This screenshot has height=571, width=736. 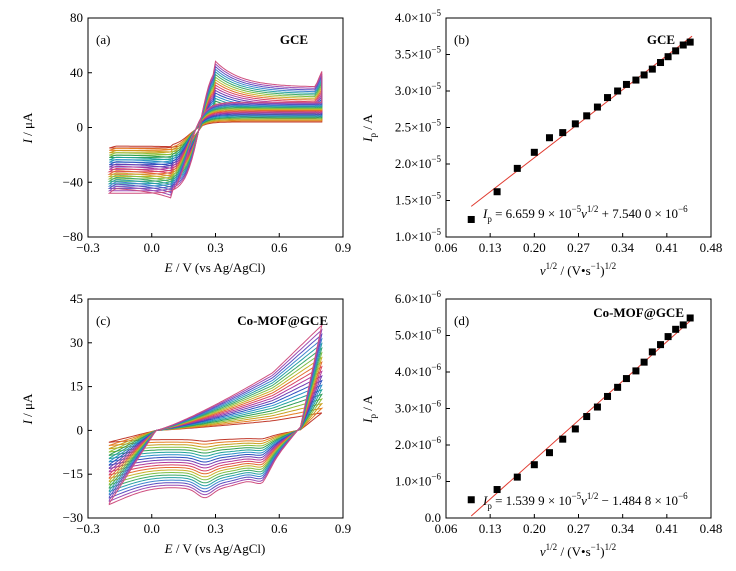 What do you see at coordinates (73, 181) in the screenshot?
I see `y-tick-label: −40` at bounding box center [73, 181].